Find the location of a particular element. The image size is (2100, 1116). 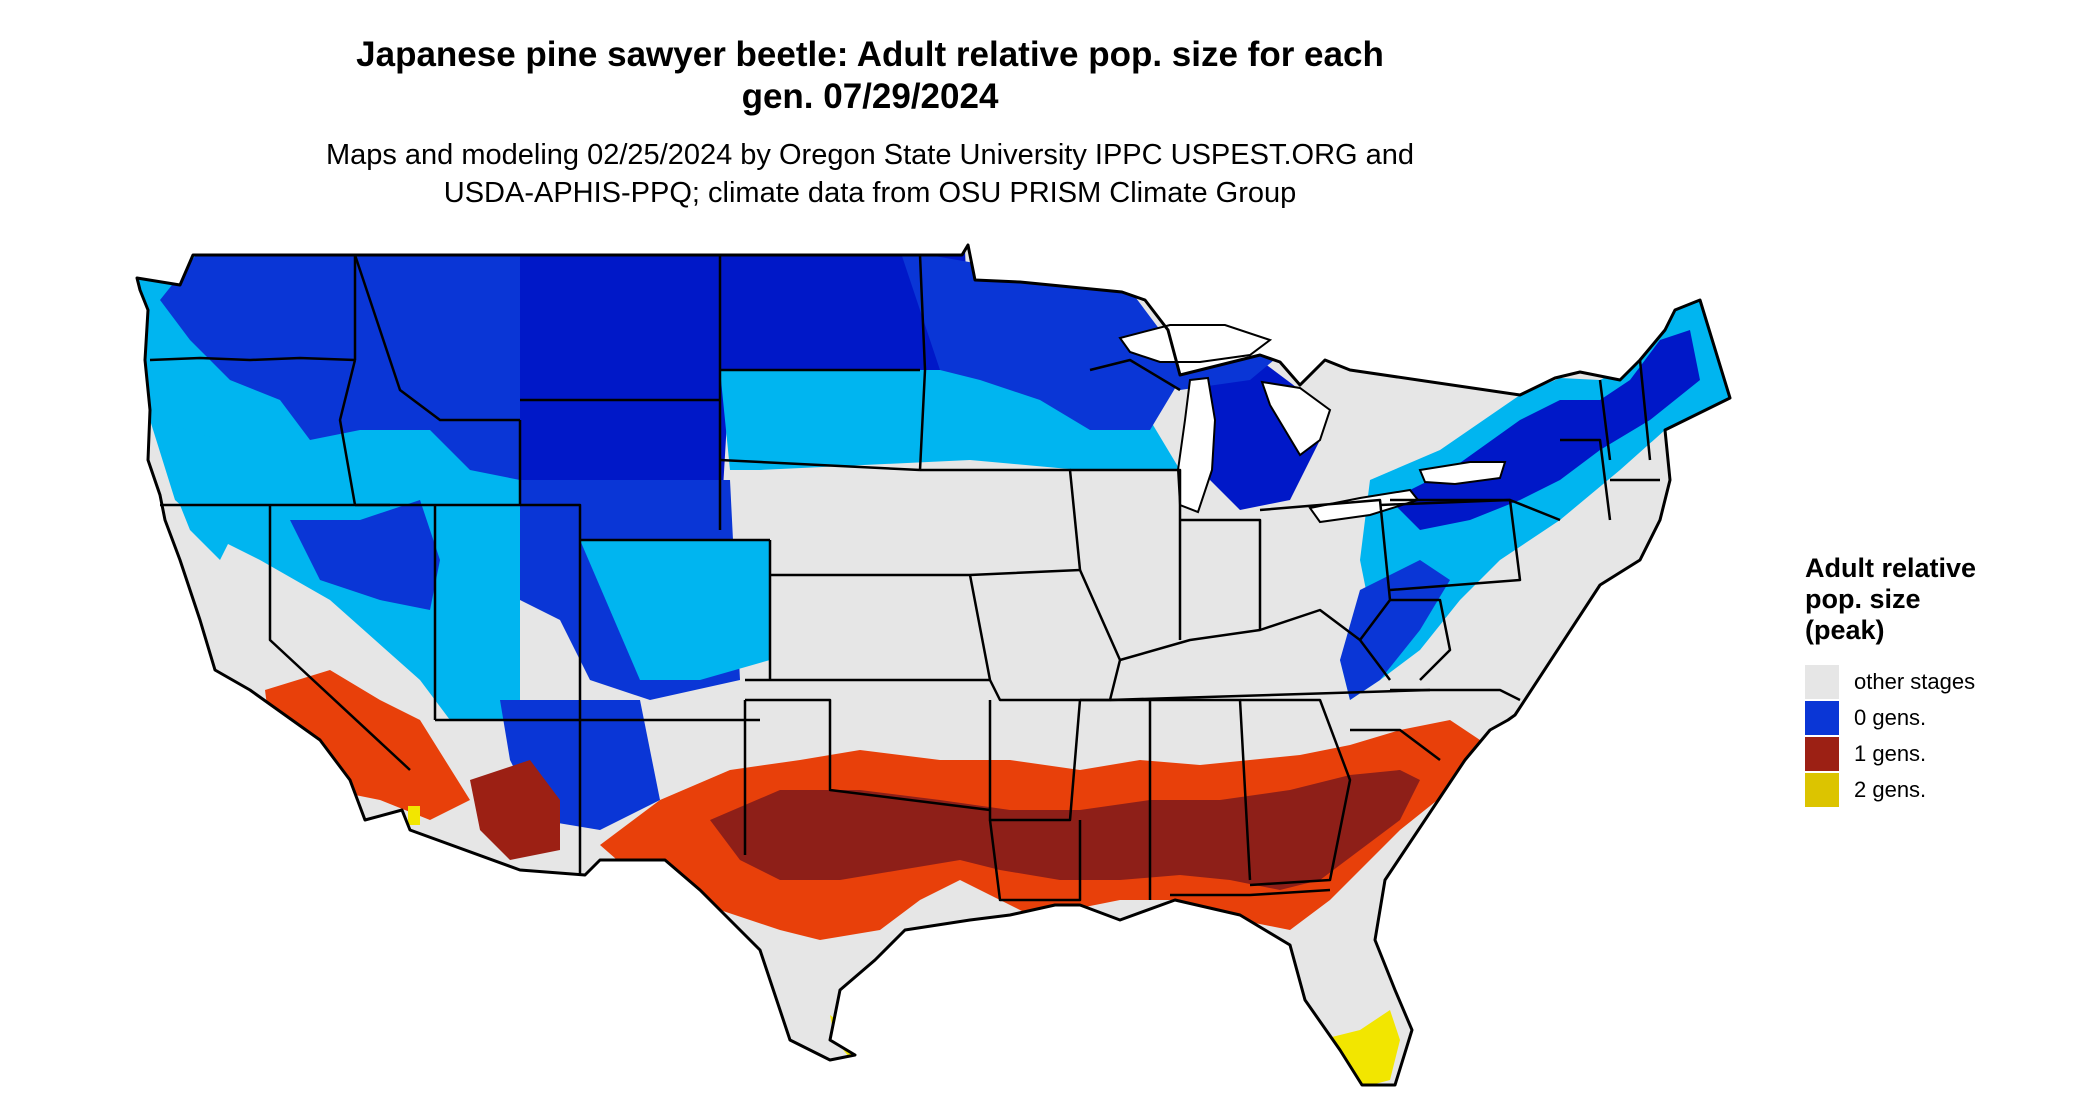

mo-border is located at coordinates (1045, 635).